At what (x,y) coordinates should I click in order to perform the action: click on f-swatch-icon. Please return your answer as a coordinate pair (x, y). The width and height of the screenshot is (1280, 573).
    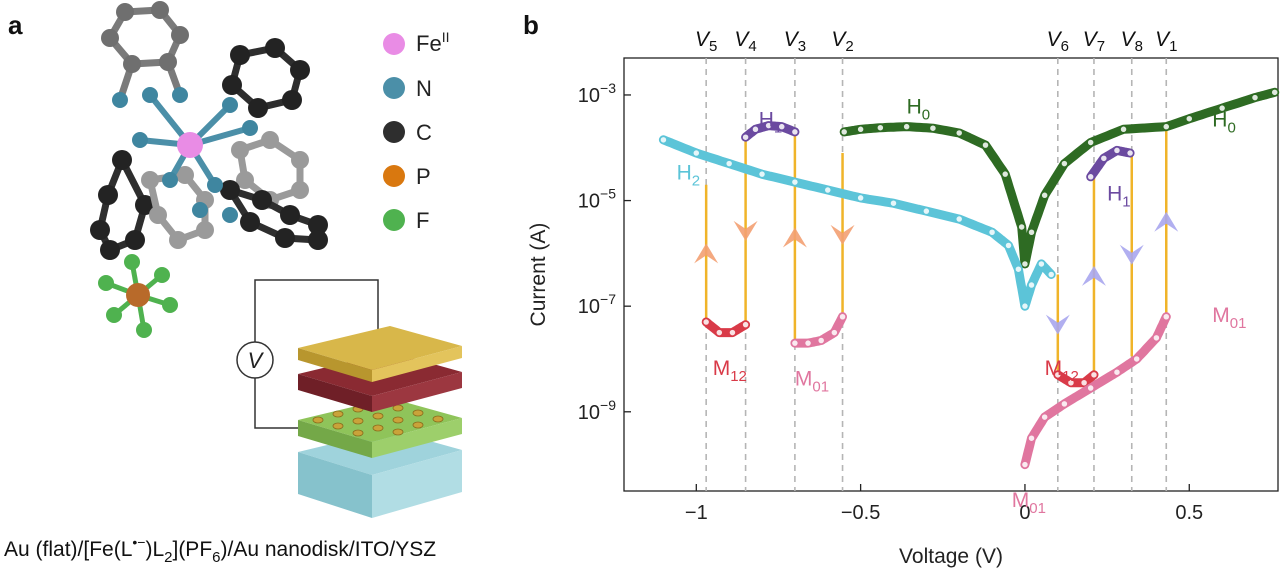
    Looking at the image, I should click on (394, 220).